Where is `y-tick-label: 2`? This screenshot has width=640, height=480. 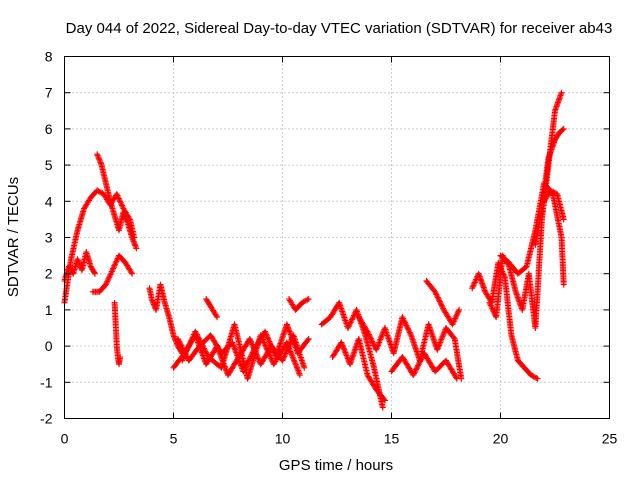
y-tick-label: 2 is located at coordinates (49, 274).